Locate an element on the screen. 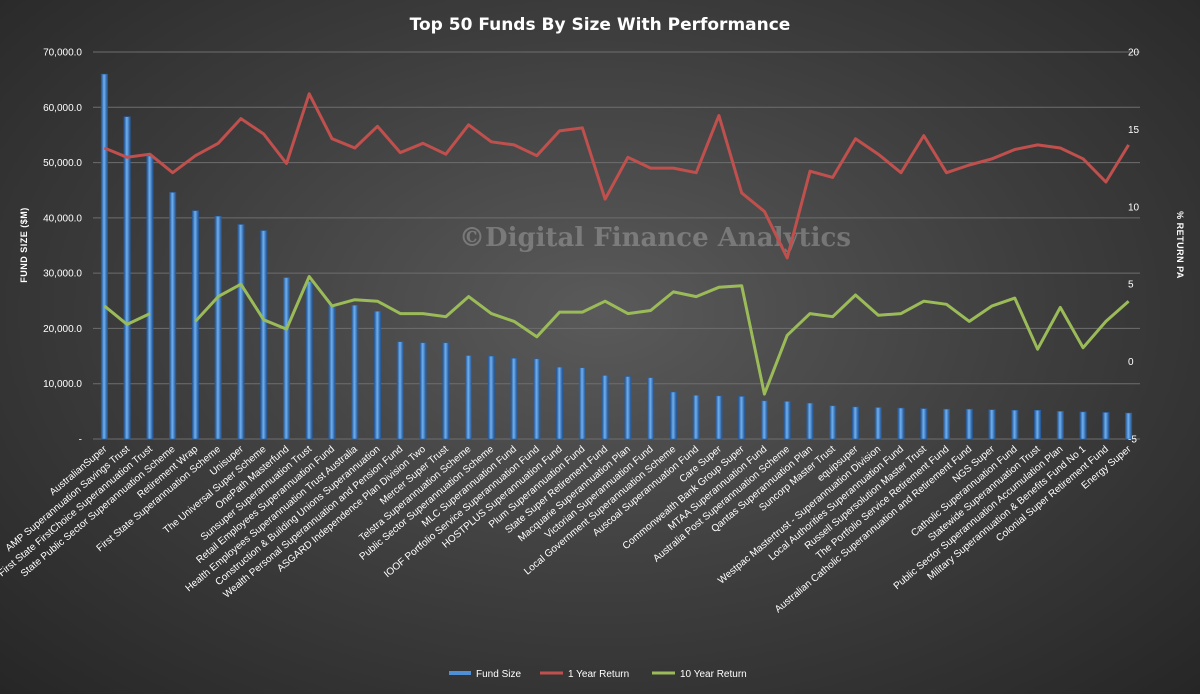 The image size is (1200, 694). left-tick-label: - is located at coordinates (80, 440).